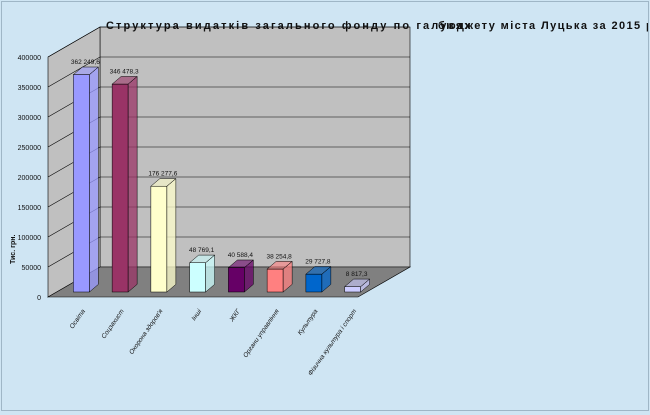 This screenshot has height=415, width=650. Describe the element at coordinates (85, 62) in the screenshot. I see `data-label: 362 249,6` at that location.